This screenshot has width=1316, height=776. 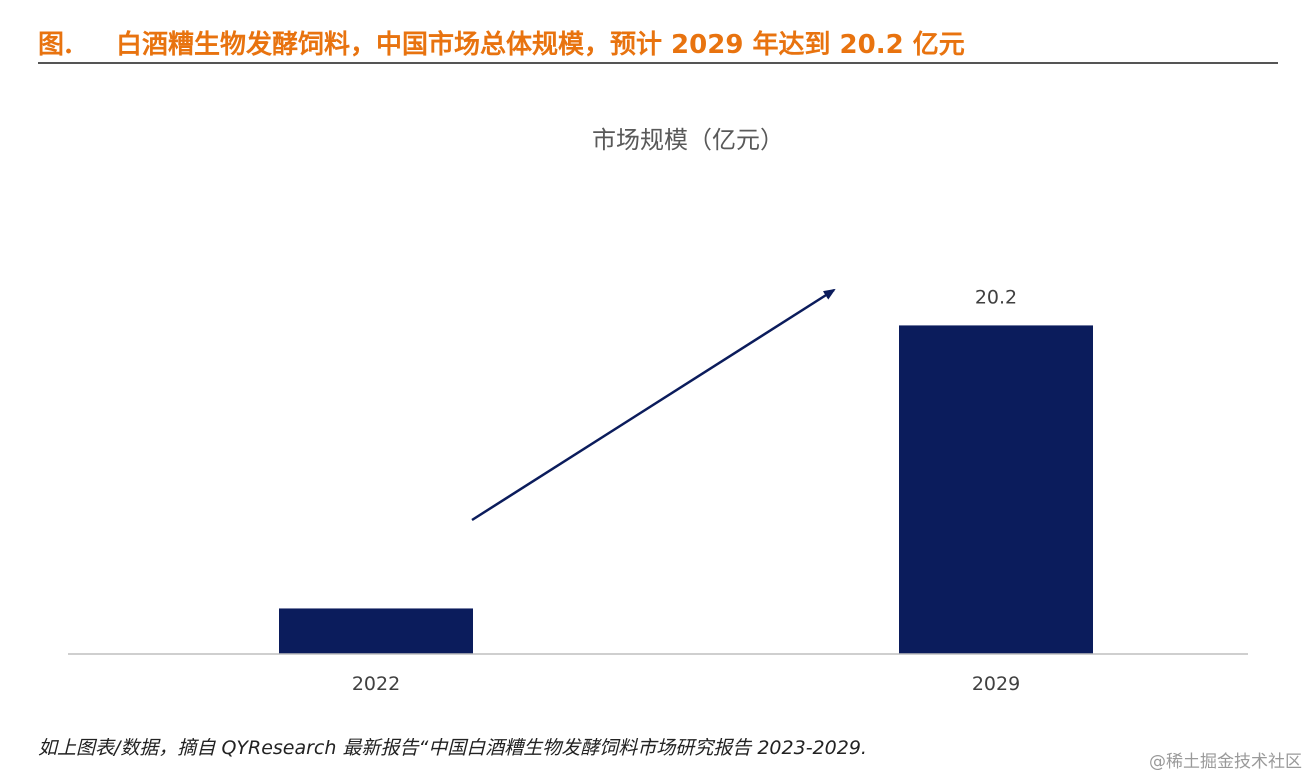 I want to click on upward-trend-arrow, so click(x=653, y=405).